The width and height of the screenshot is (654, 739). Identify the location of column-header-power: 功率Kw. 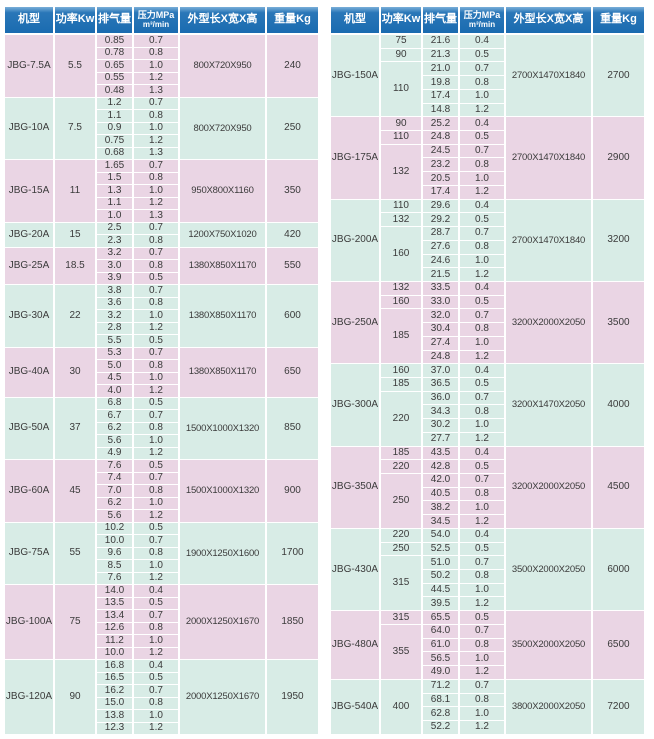
(401, 20).